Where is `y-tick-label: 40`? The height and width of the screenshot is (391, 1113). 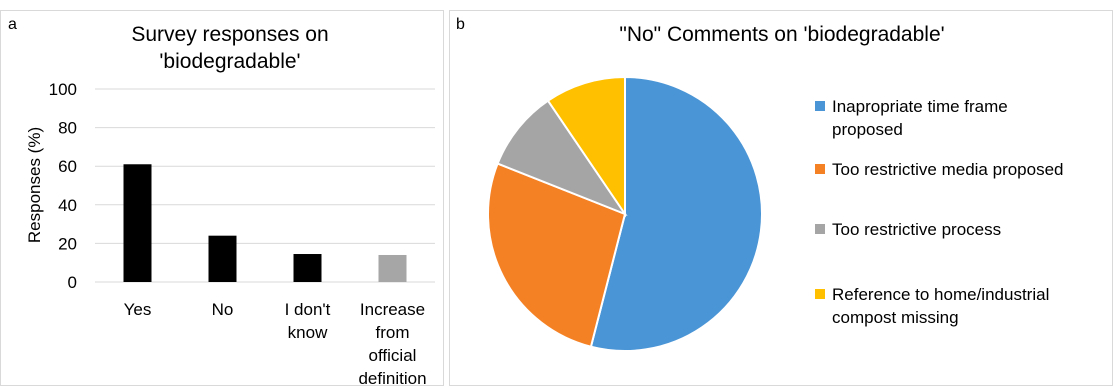
y-tick-label: 40 is located at coordinates (67, 205).